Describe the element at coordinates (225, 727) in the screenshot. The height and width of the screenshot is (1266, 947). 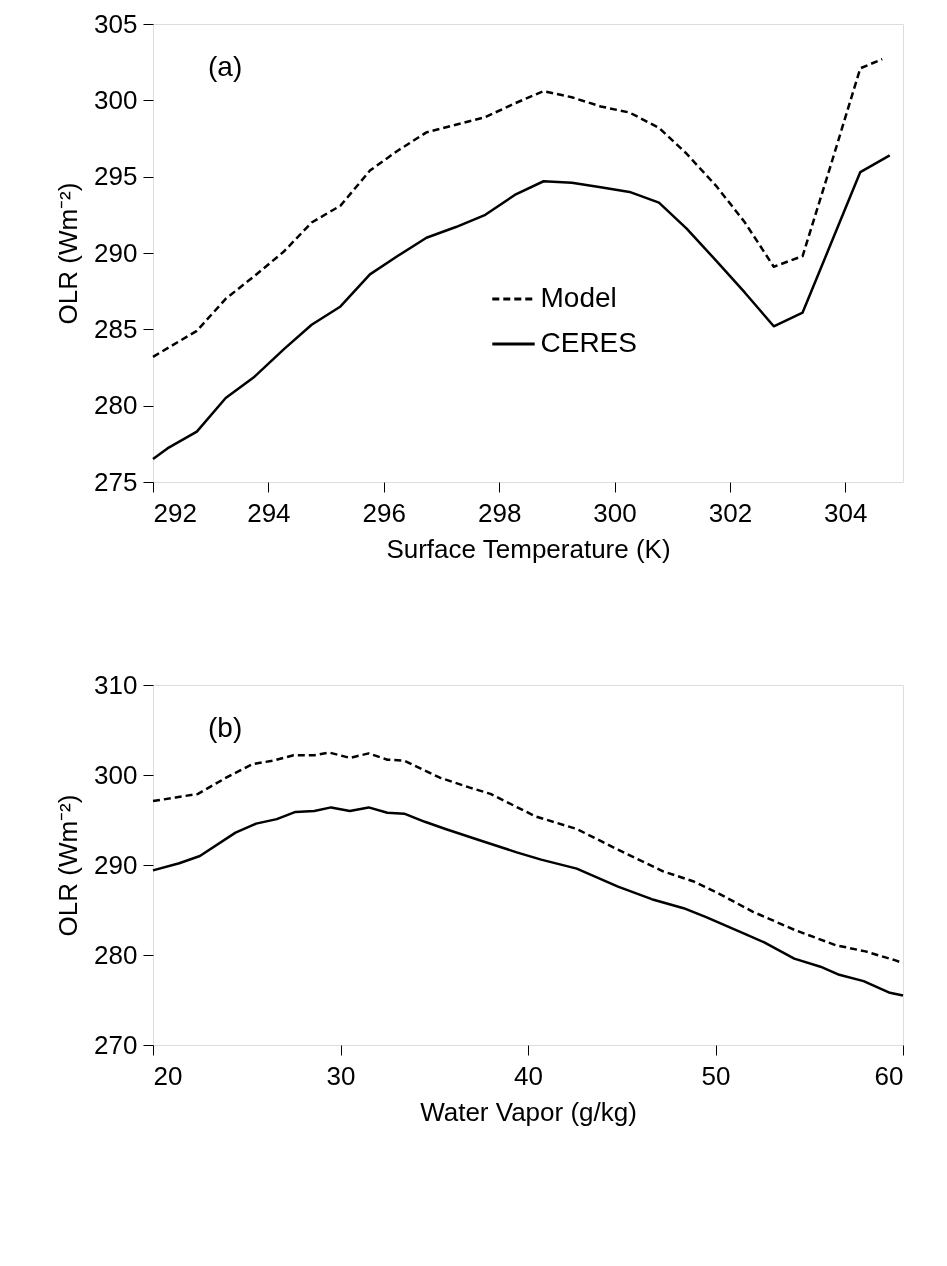
I see `annotation: (b)` at that location.